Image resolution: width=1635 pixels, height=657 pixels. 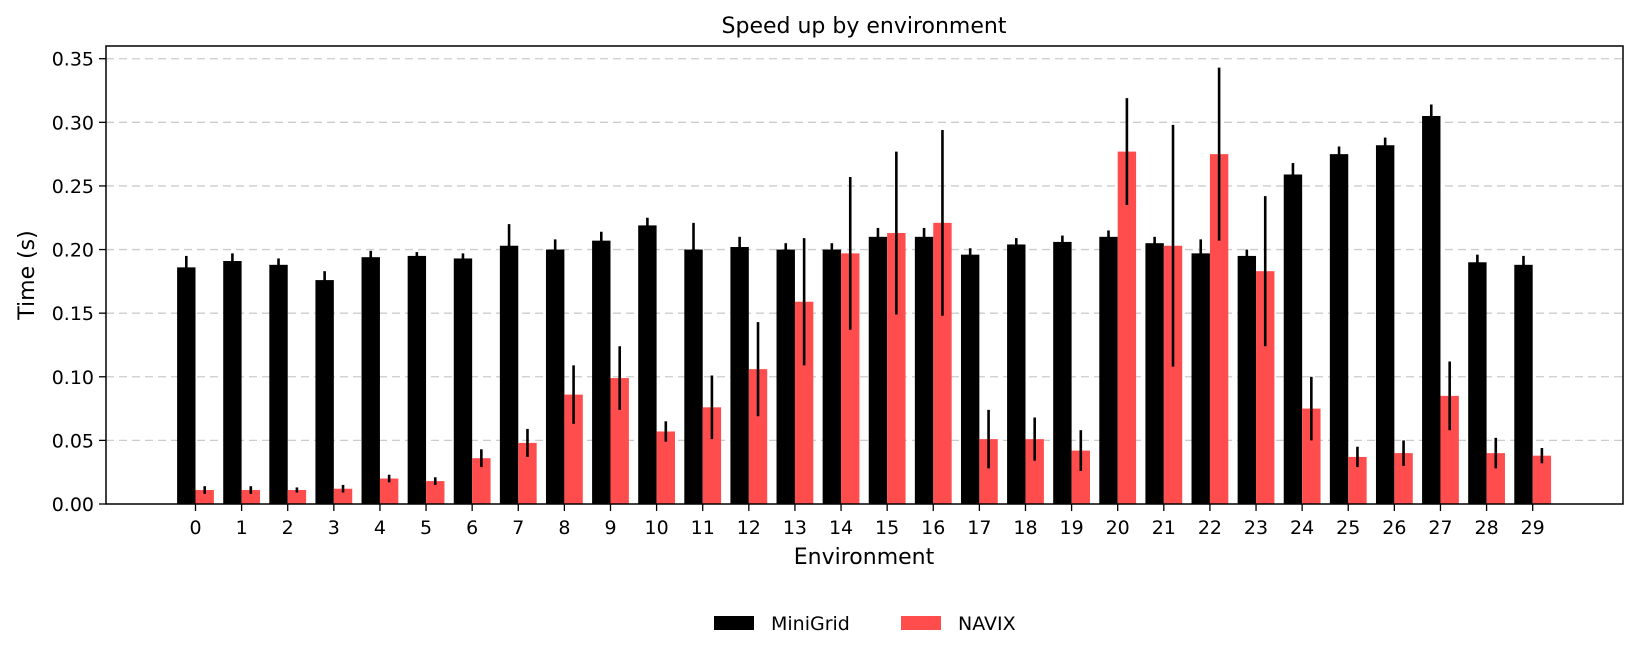 What do you see at coordinates (1440, 528) in the screenshot?
I see `x-tick-label: 27` at bounding box center [1440, 528].